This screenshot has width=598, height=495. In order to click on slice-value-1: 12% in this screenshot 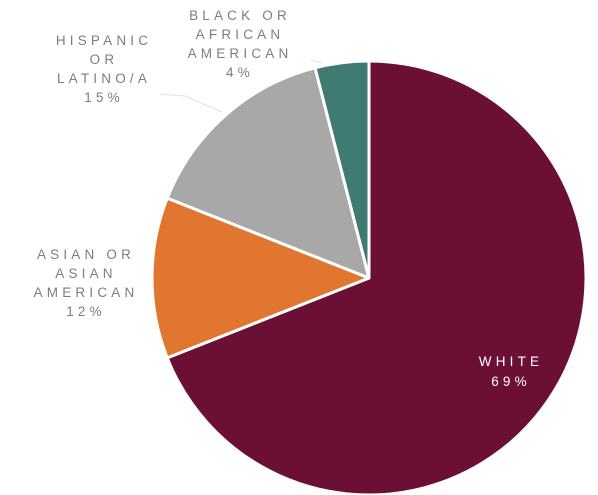, I will do `click(86, 311)`.